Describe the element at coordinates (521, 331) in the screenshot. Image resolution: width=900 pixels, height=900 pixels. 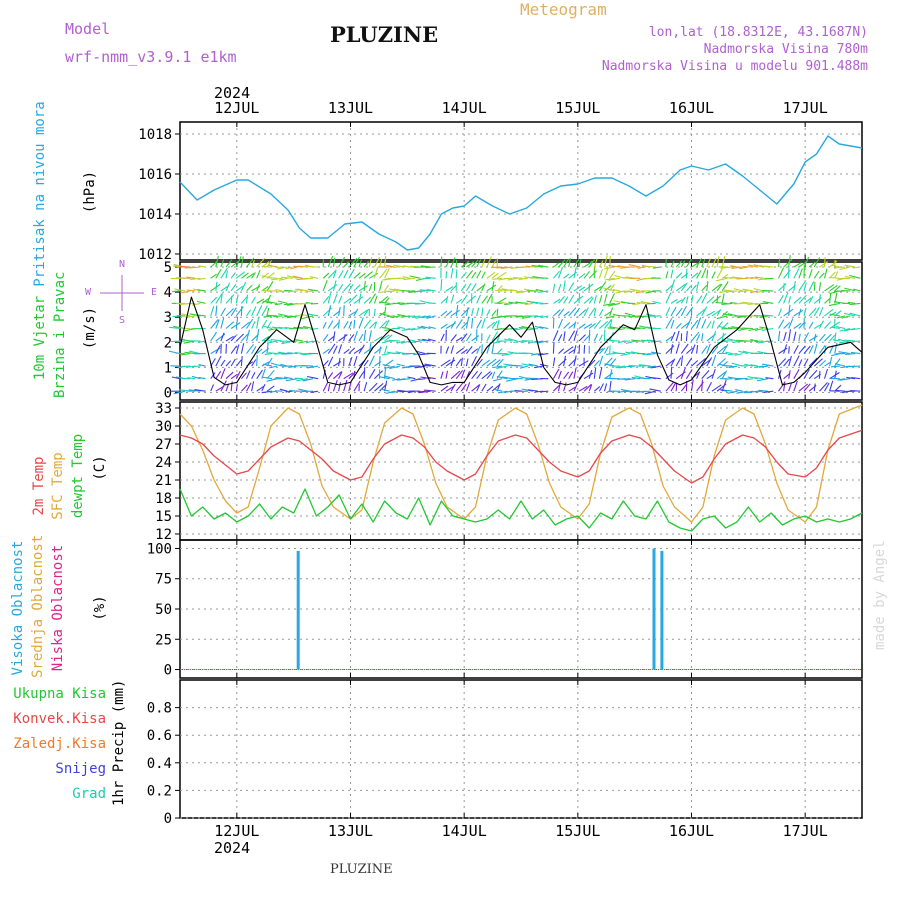
I see `panel-frame` at that location.